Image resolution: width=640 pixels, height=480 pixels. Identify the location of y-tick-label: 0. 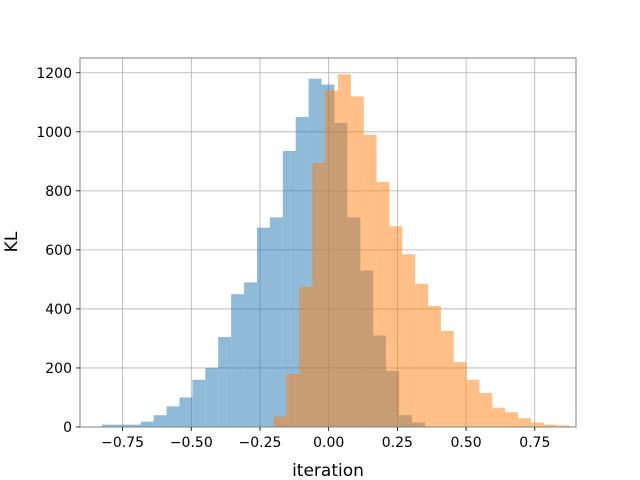
(67, 428).